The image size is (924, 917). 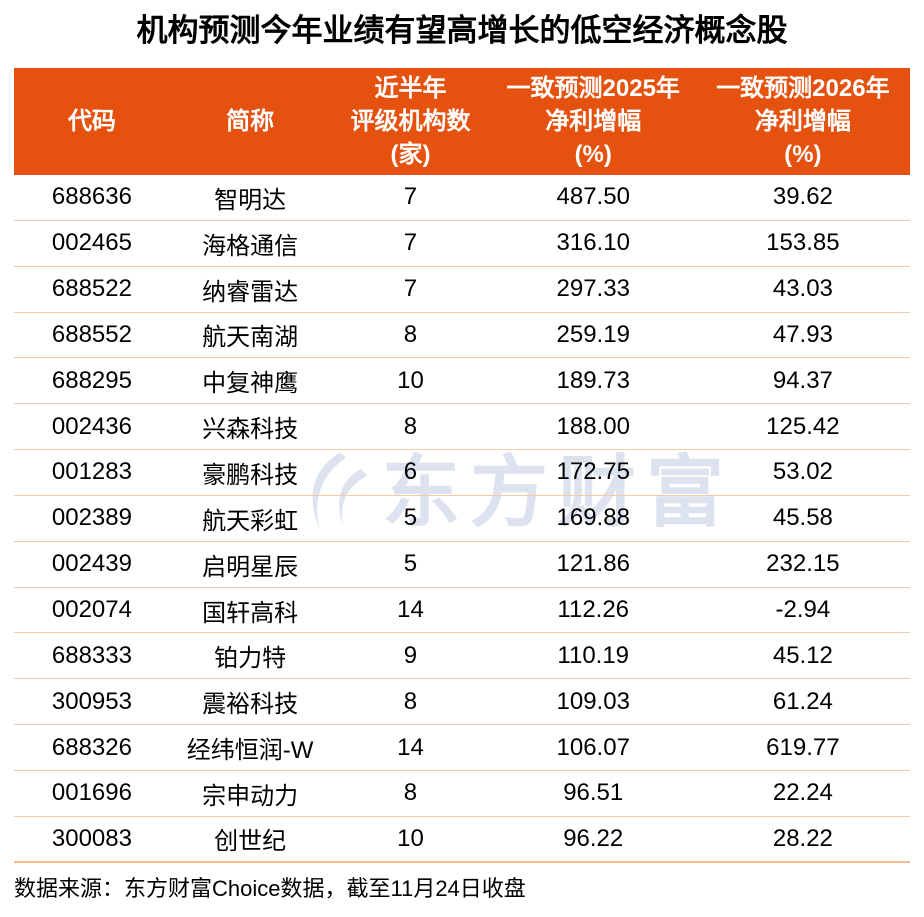 I want to click on cell-growth-2026: 53.02, so click(x=802, y=472).